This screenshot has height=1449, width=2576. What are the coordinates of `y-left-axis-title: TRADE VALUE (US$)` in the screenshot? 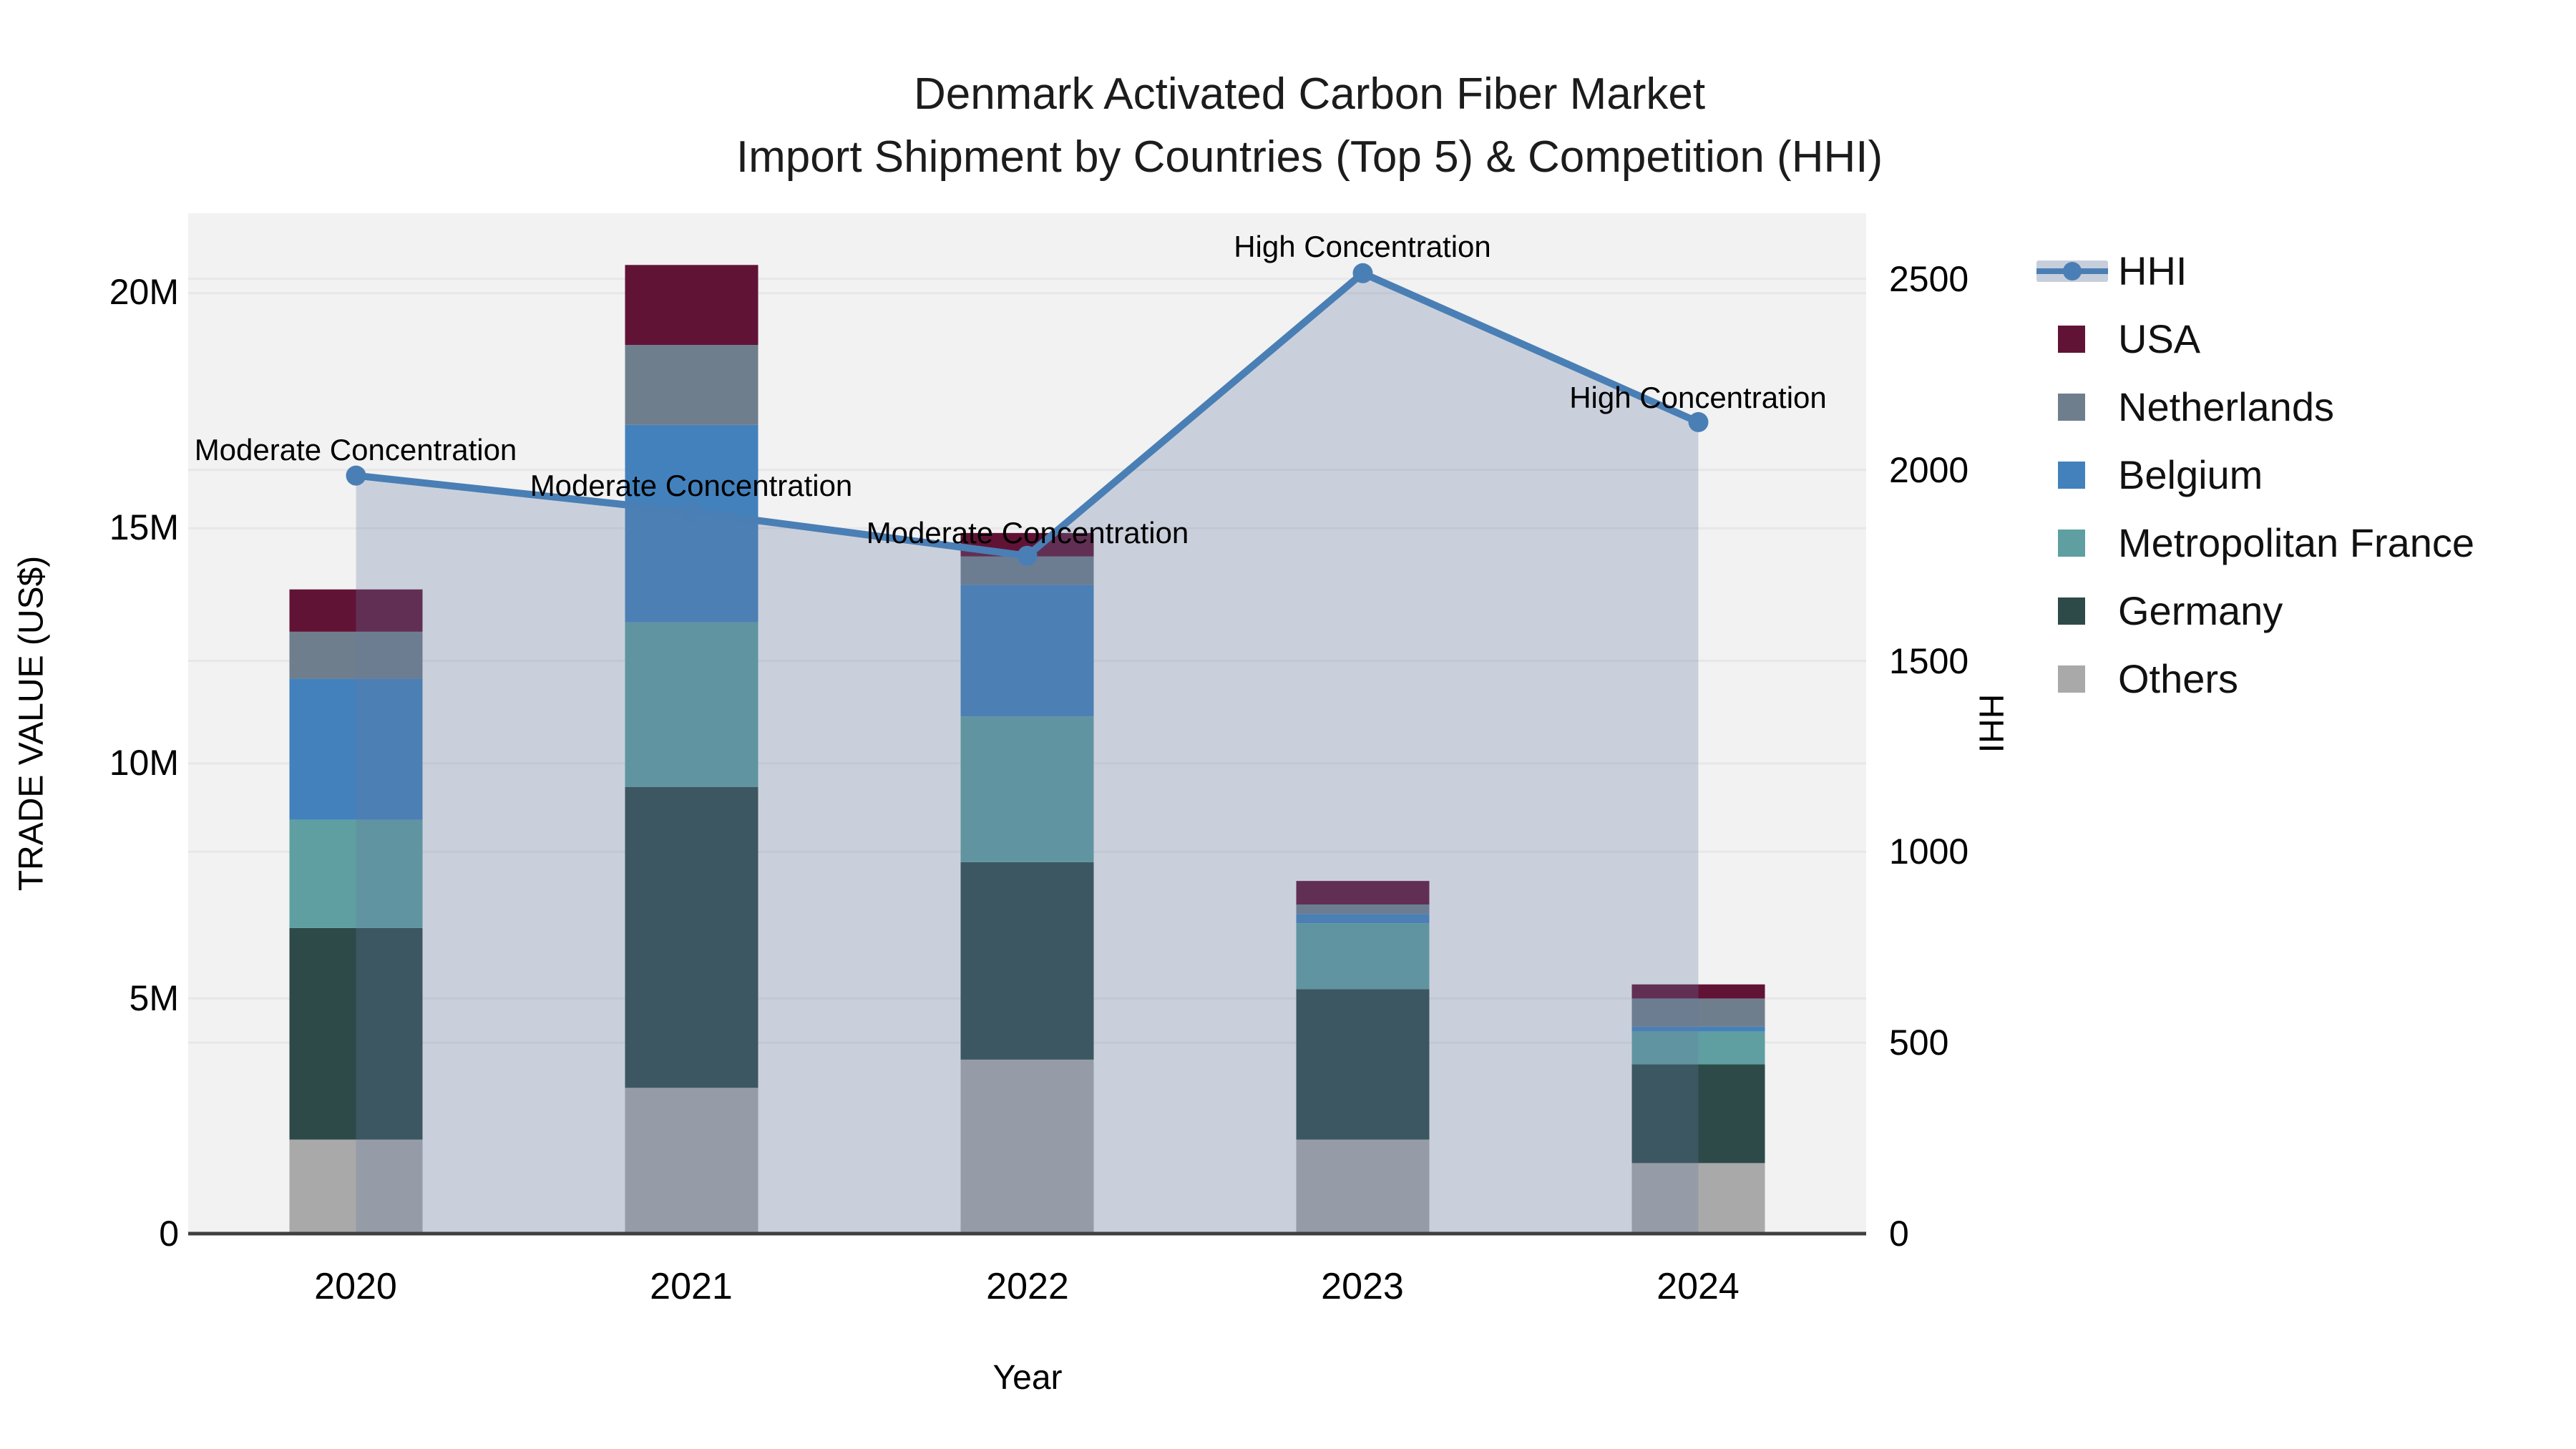 It's located at (31, 723).